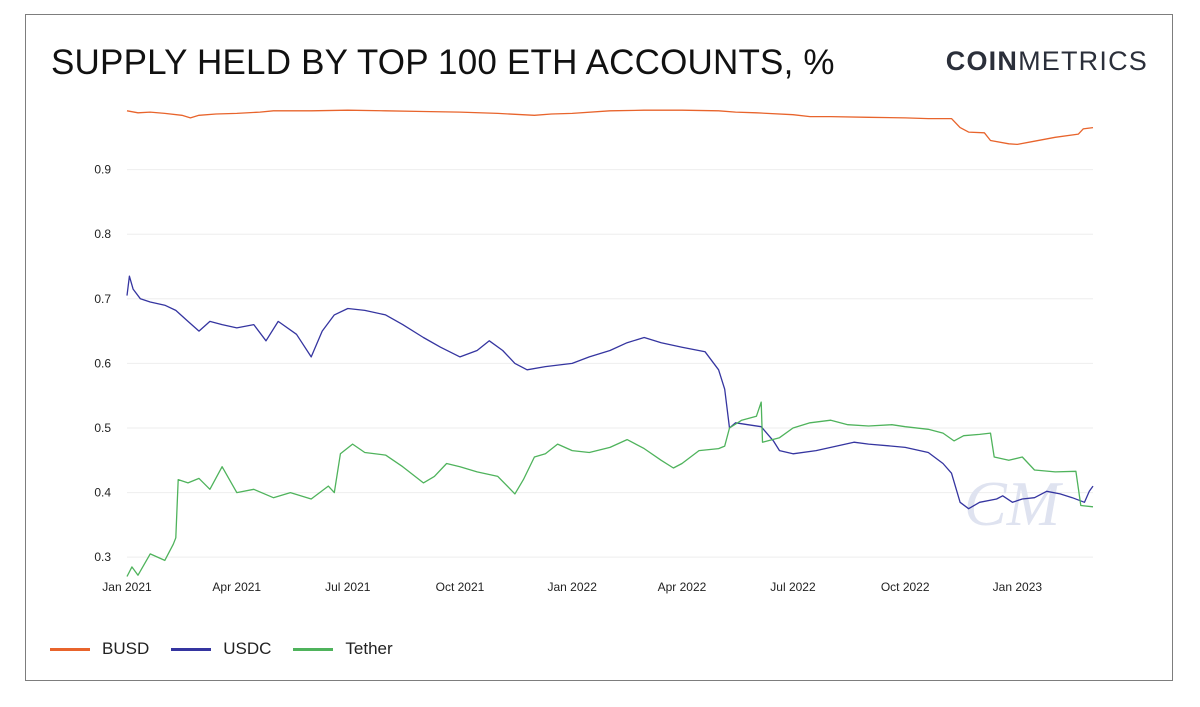 The height and width of the screenshot is (707, 1200). Describe the element at coordinates (443, 62) in the screenshot. I see `chart-title: SUPPLY HELD BY TOP 100 ETH ACCOUNTS, %` at that location.